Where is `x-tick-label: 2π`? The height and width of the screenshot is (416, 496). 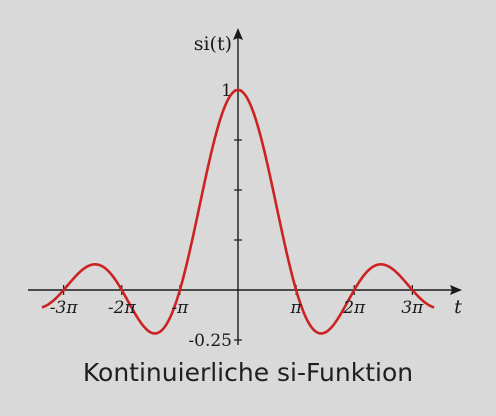 x-tick-label: 2π is located at coordinates (354, 308).